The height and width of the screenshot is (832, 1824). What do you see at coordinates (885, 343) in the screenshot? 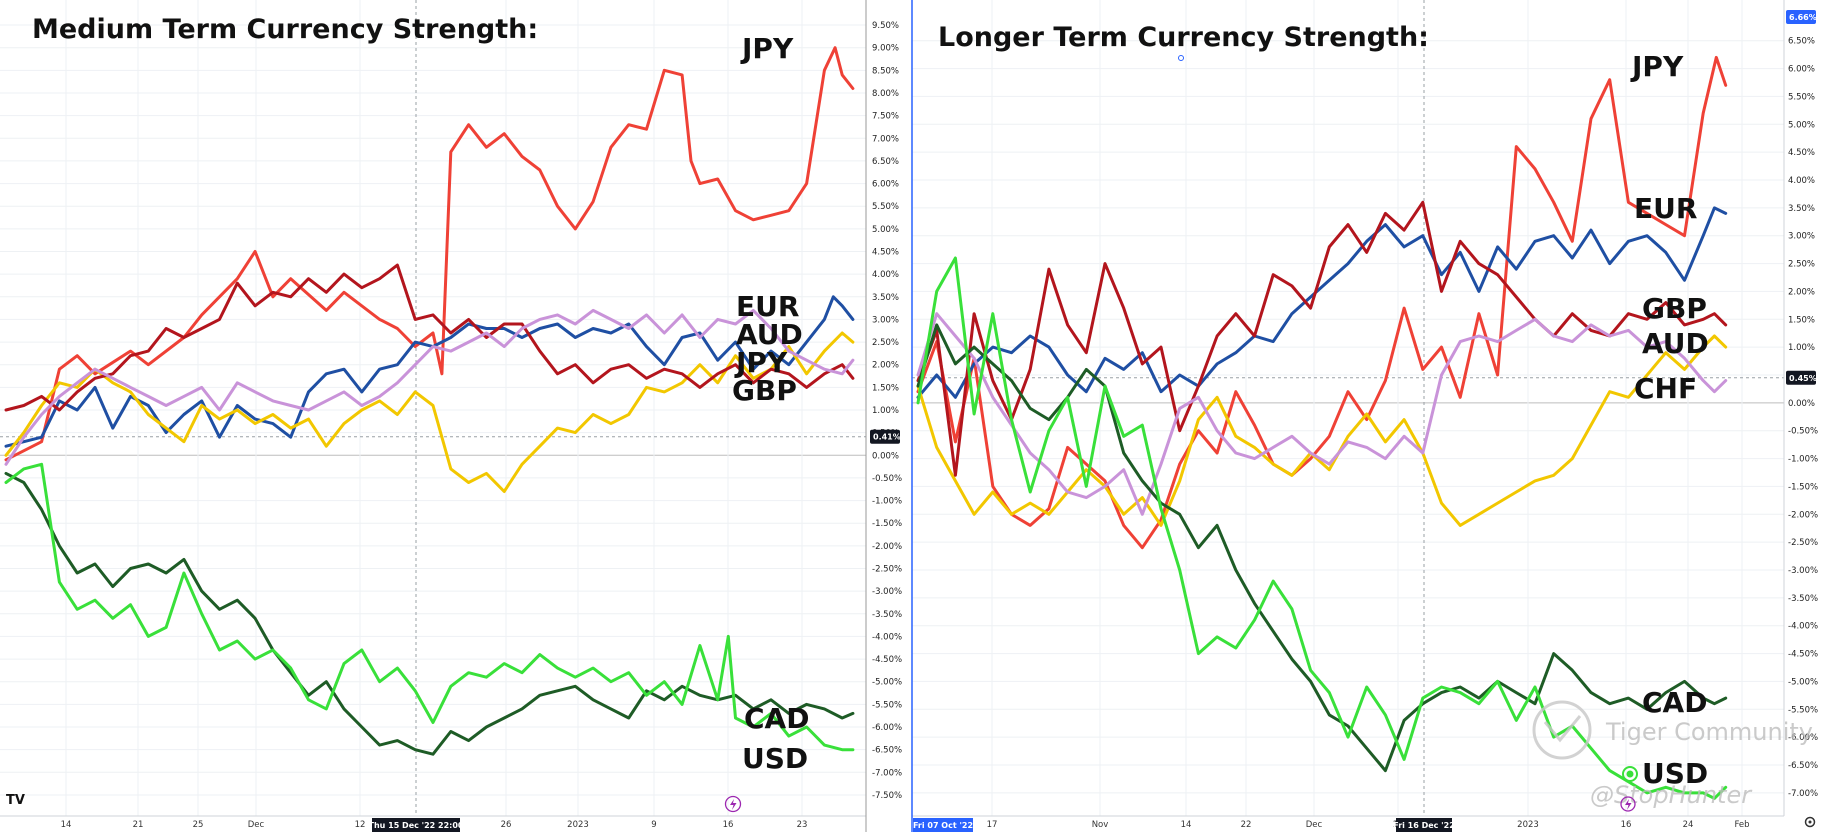
I see `left-y-tick-label: 2.50%` at bounding box center [885, 343].